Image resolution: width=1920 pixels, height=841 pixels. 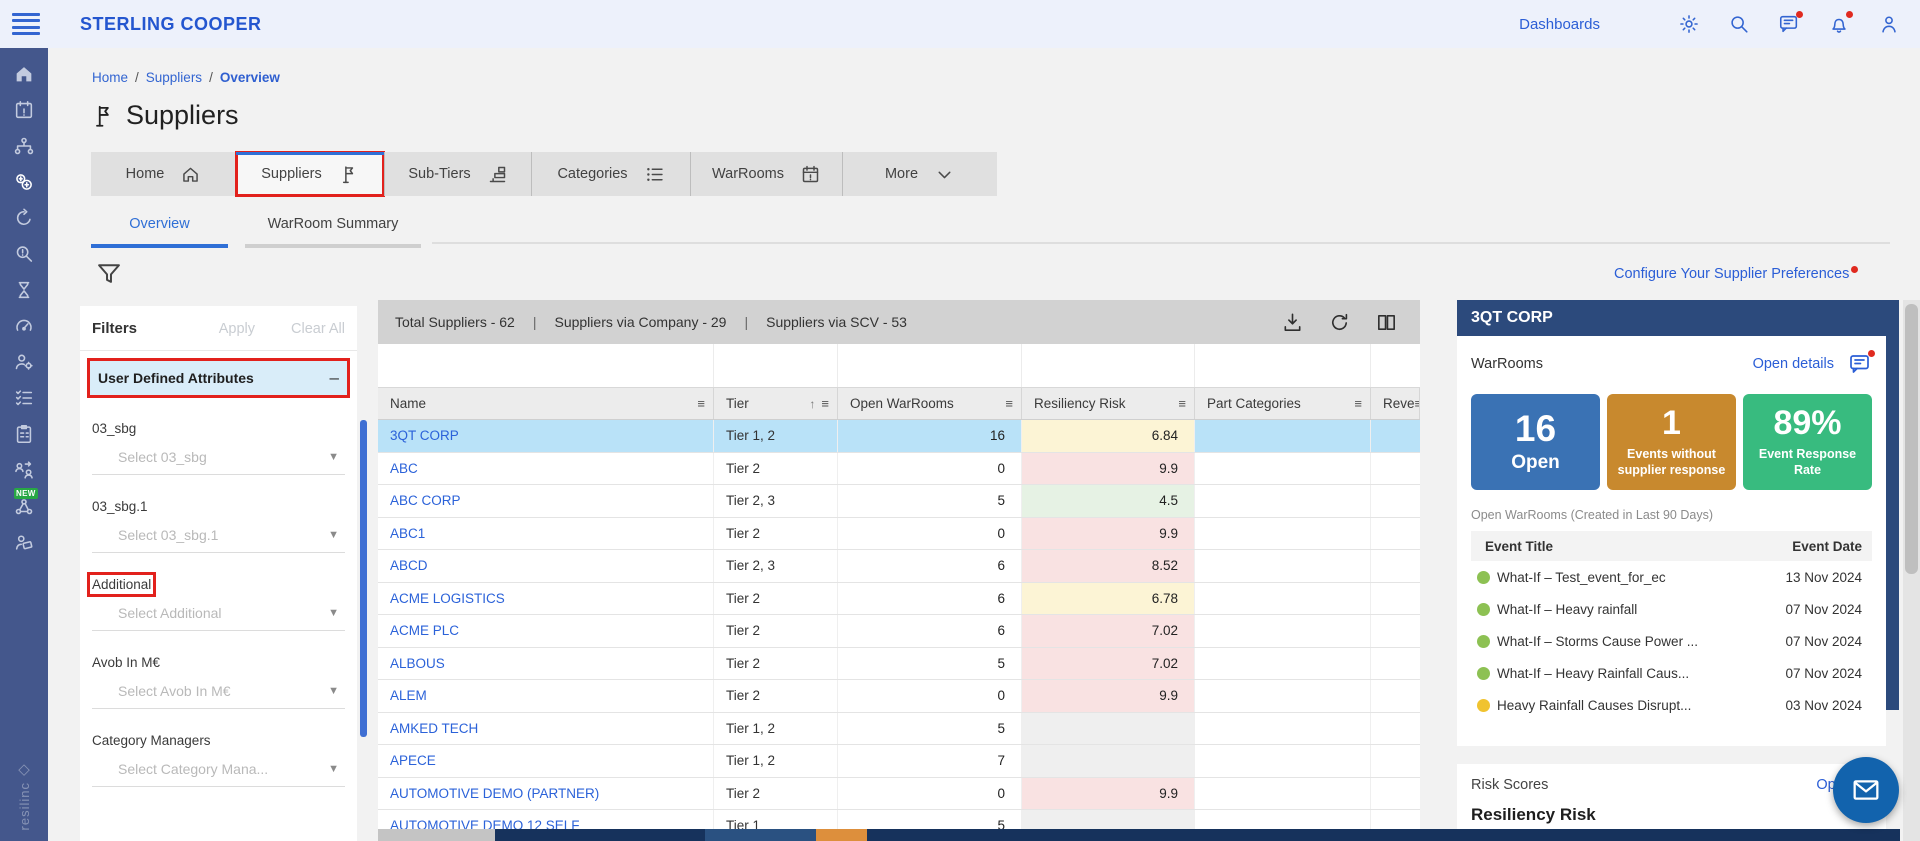 What do you see at coordinates (1889, 24) in the screenshot?
I see `person-icon` at bounding box center [1889, 24].